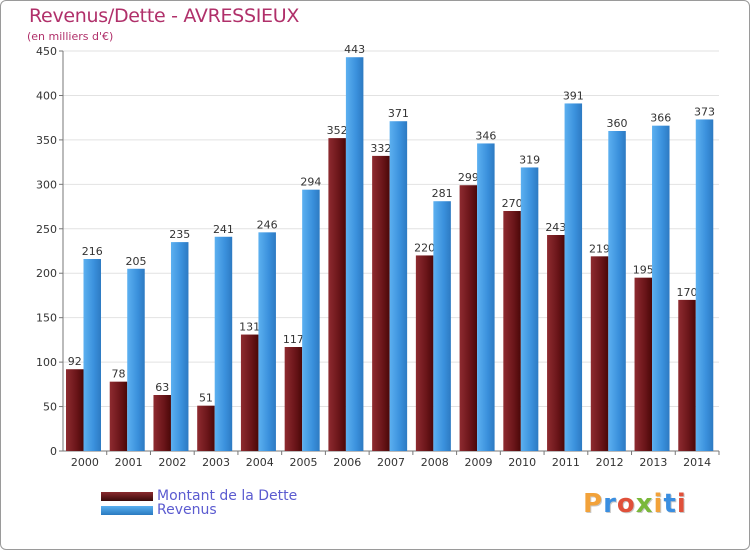 The height and width of the screenshot is (550, 750). I want to click on x-tick-label: 2010, so click(522, 462).